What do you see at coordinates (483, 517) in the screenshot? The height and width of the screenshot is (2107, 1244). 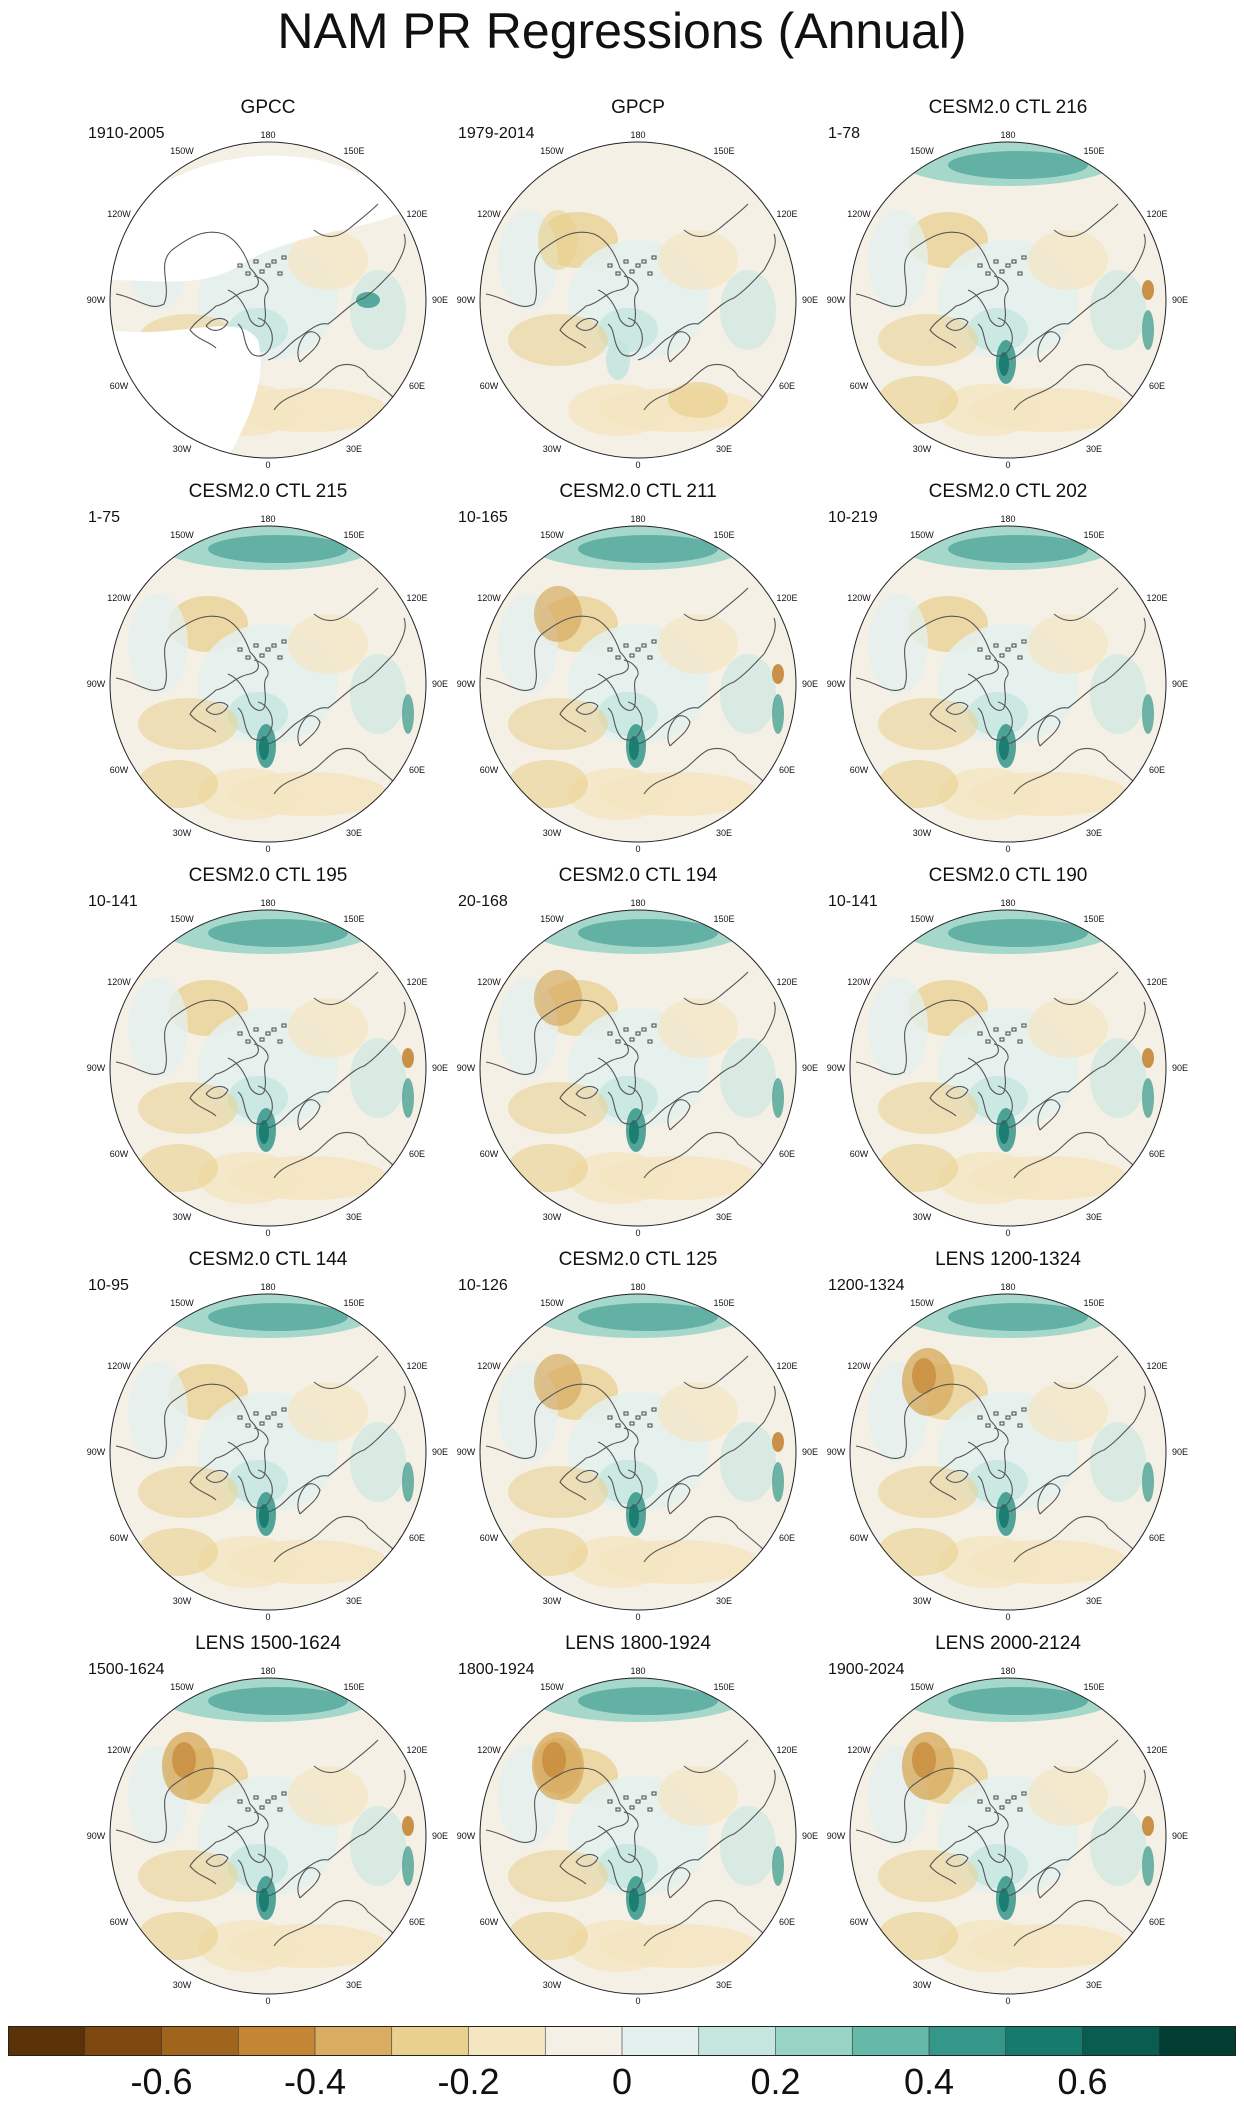 I see `panel-year-range: 10-165` at bounding box center [483, 517].